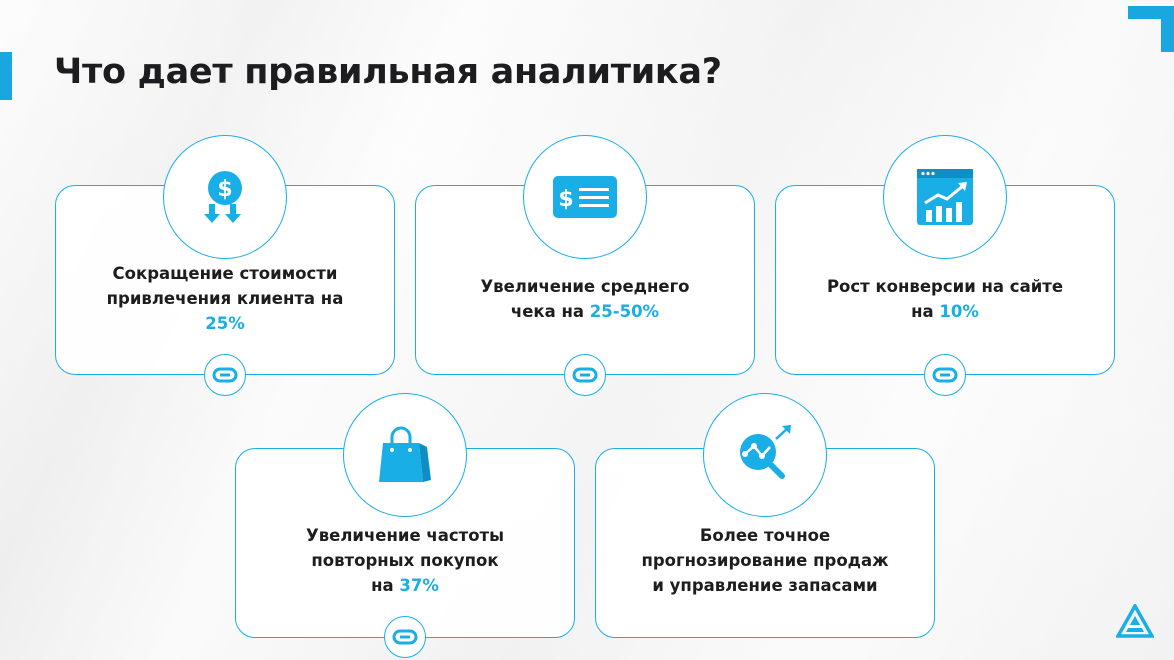 The height and width of the screenshot is (660, 1174). What do you see at coordinates (1135, 621) in the screenshot?
I see `triangle-logo-icon` at bounding box center [1135, 621].